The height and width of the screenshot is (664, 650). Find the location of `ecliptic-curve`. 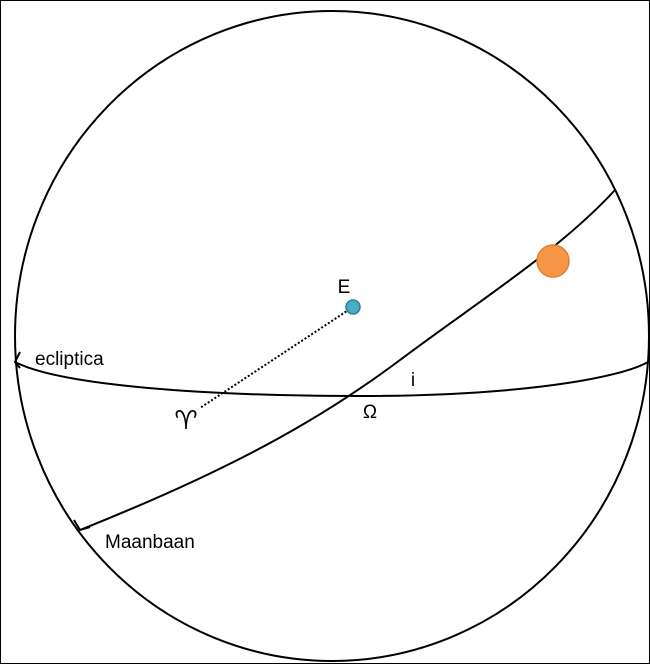

ecliptic-curve is located at coordinates (331, 379).